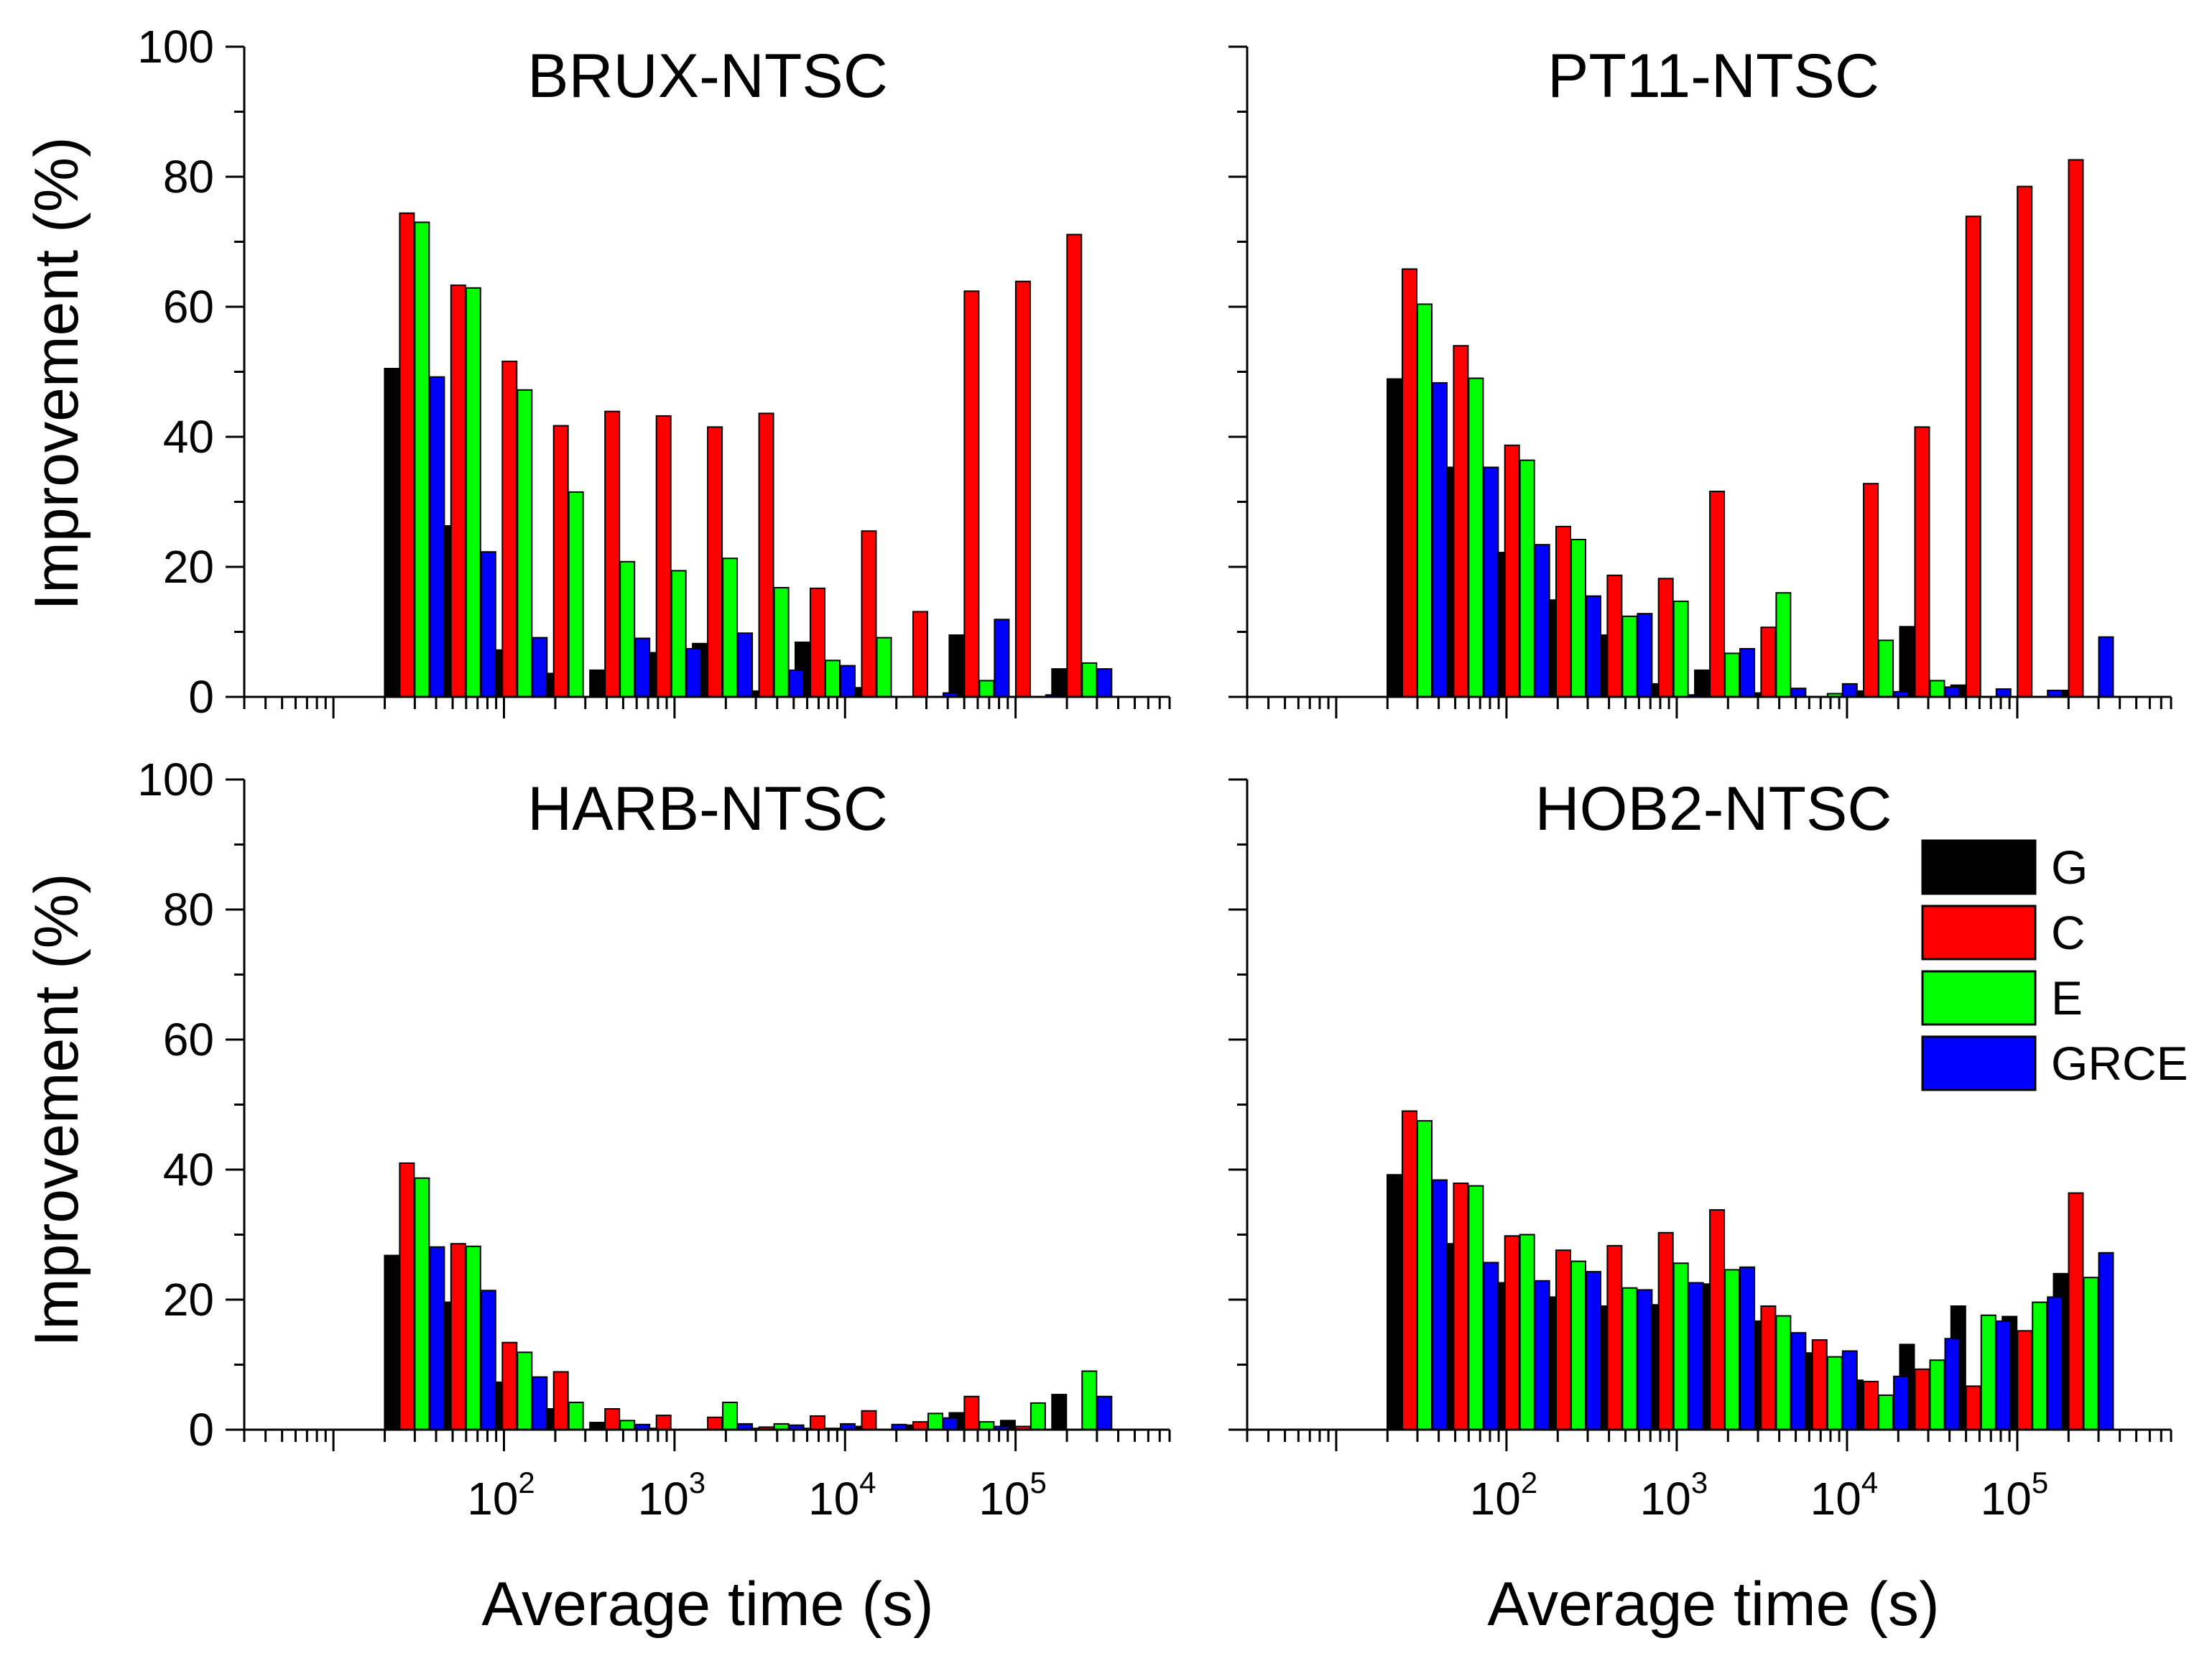 The image size is (2212, 1656). I want to click on panel-title: PT11-NTSC, so click(1713, 76).